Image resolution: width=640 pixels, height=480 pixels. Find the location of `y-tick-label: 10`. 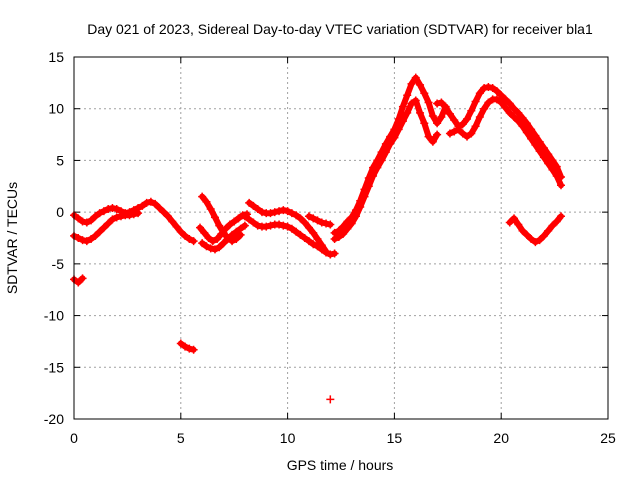

y-tick-label: 10 is located at coordinates (56, 109).